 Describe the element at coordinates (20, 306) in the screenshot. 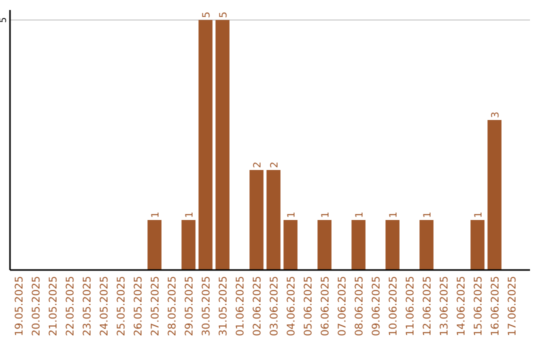

I see `x-tick-label: 19.05.2025` at that location.